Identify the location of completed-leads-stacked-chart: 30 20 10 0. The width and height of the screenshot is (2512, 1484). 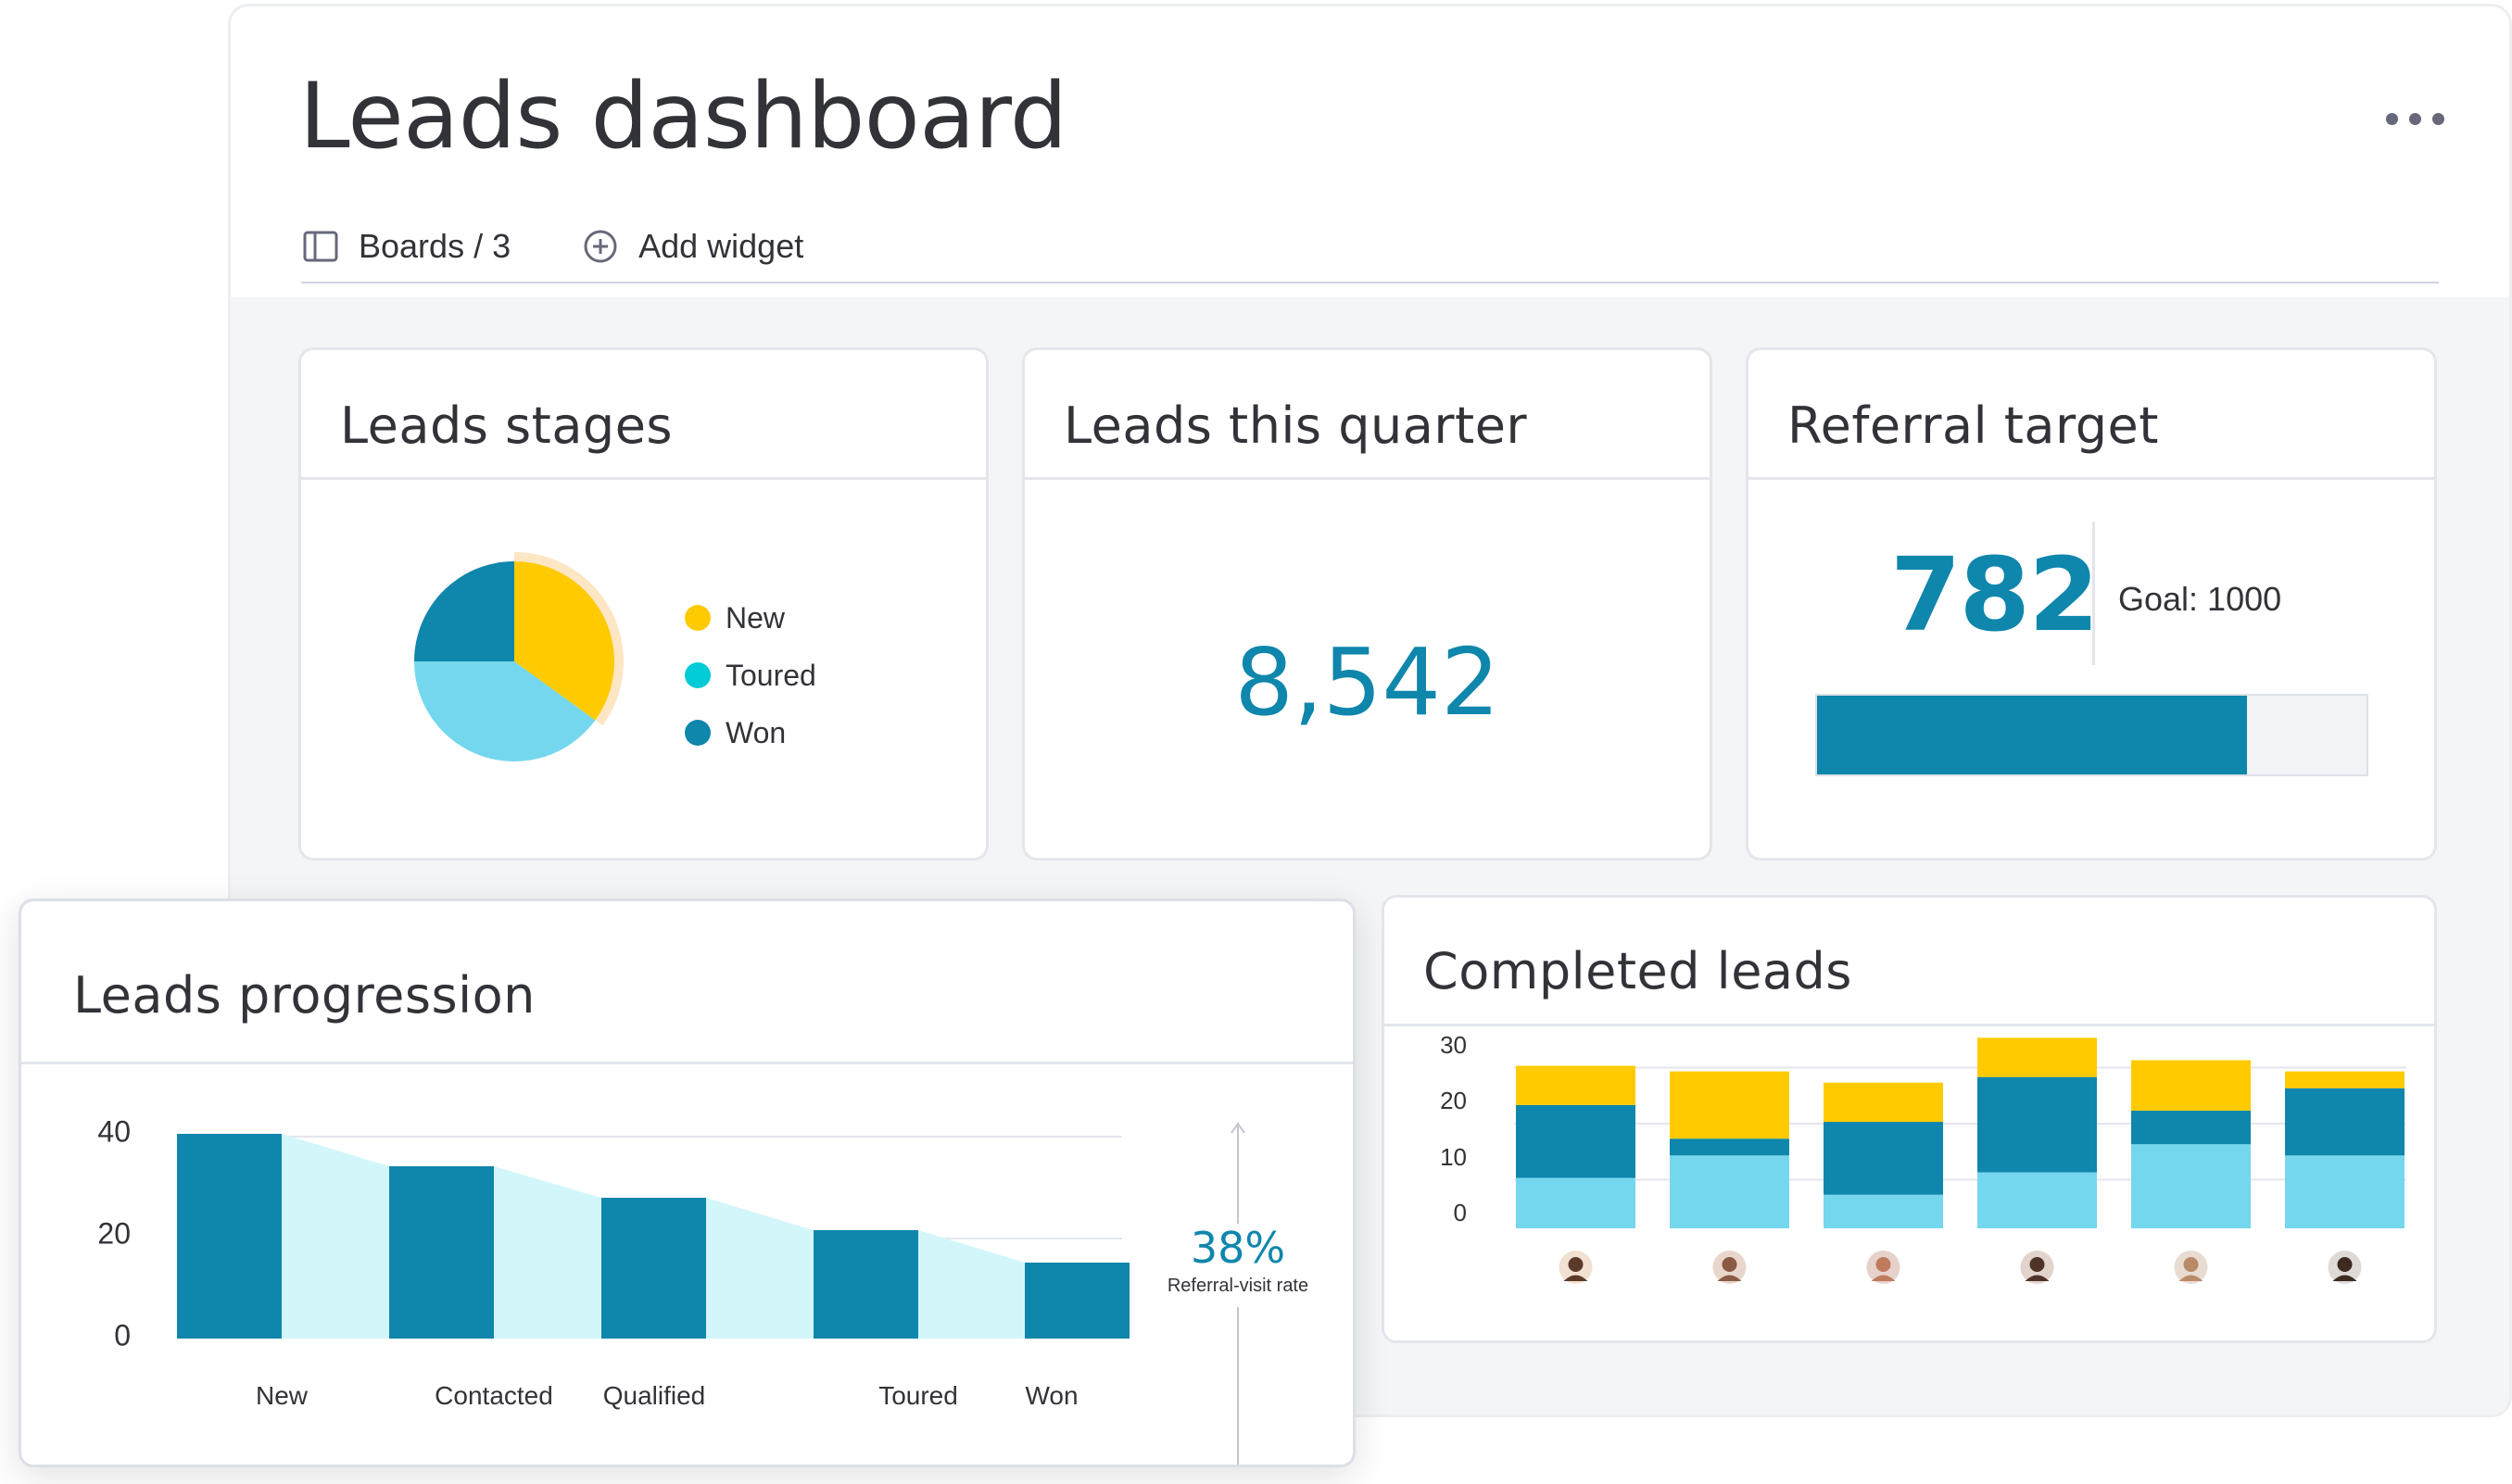
(1923, 1157).